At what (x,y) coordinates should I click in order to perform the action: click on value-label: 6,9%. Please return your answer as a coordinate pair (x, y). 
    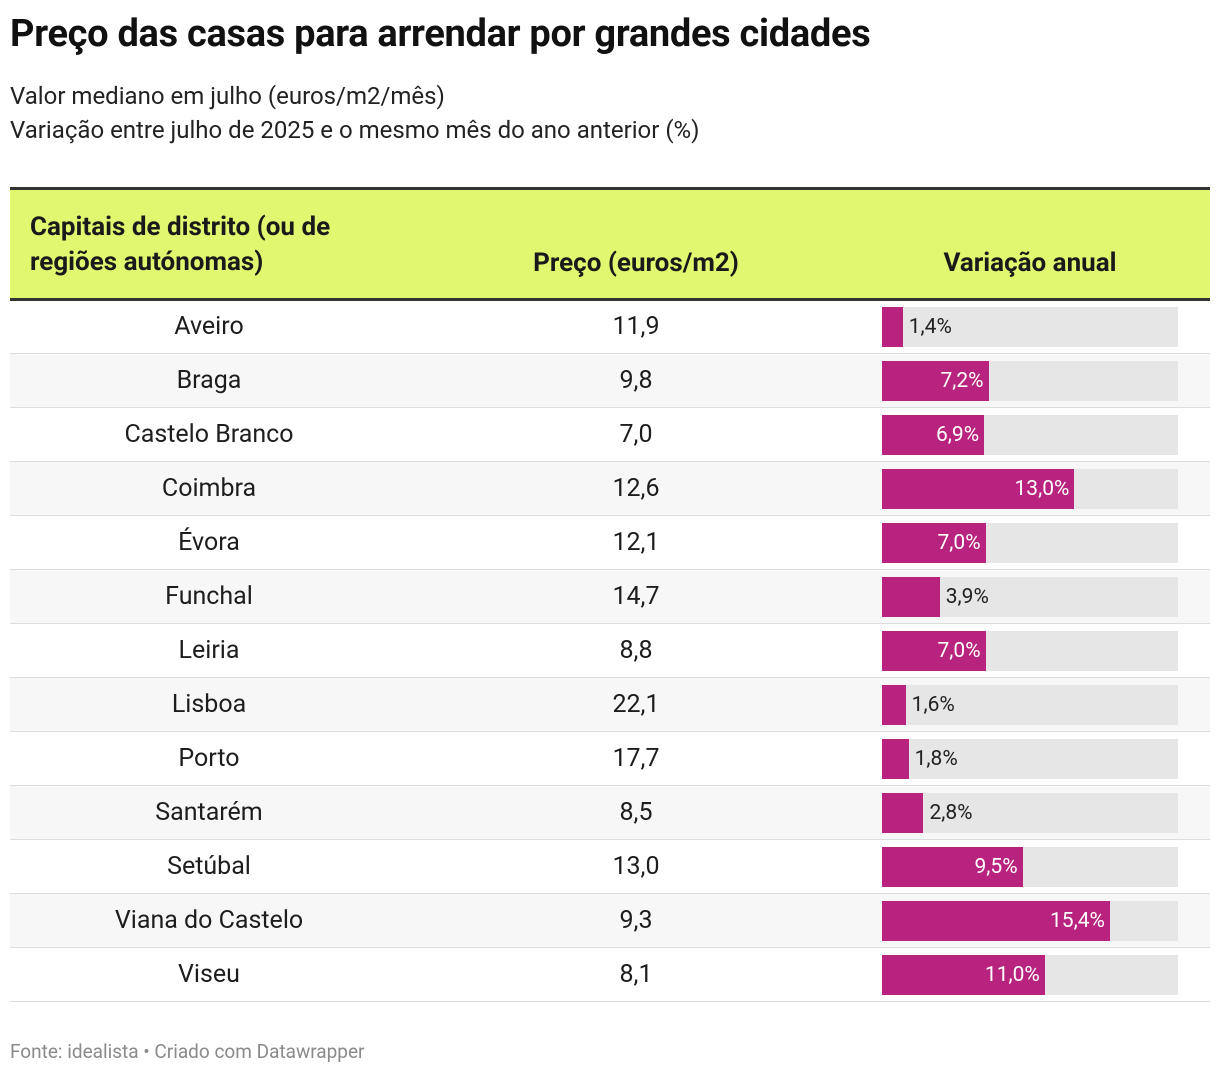
    Looking at the image, I should click on (958, 435).